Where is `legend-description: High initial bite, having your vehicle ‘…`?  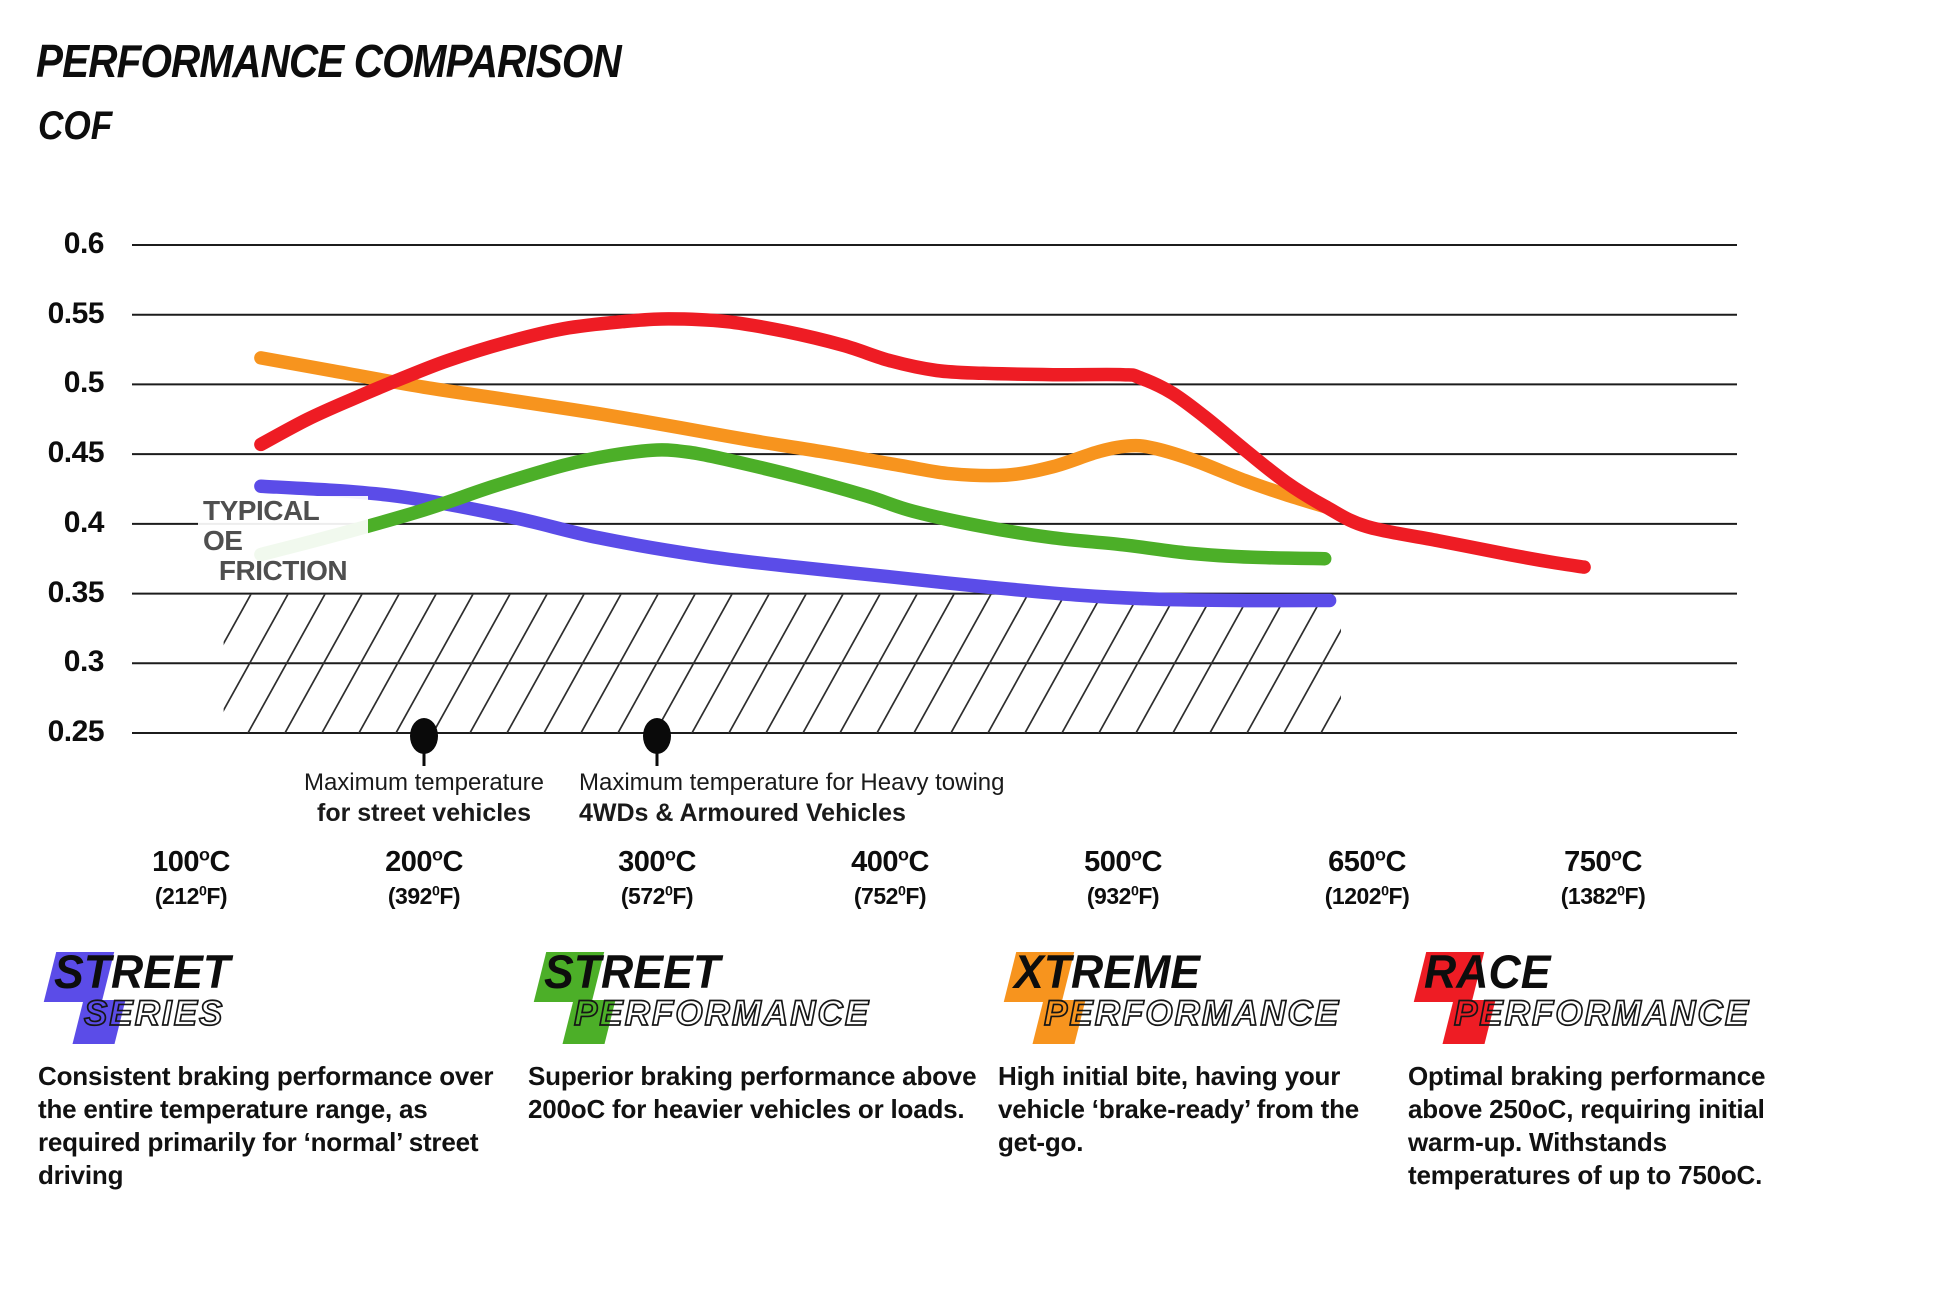 legend-description: High initial bite, having your vehicle ‘… is located at coordinates (1179, 1109).